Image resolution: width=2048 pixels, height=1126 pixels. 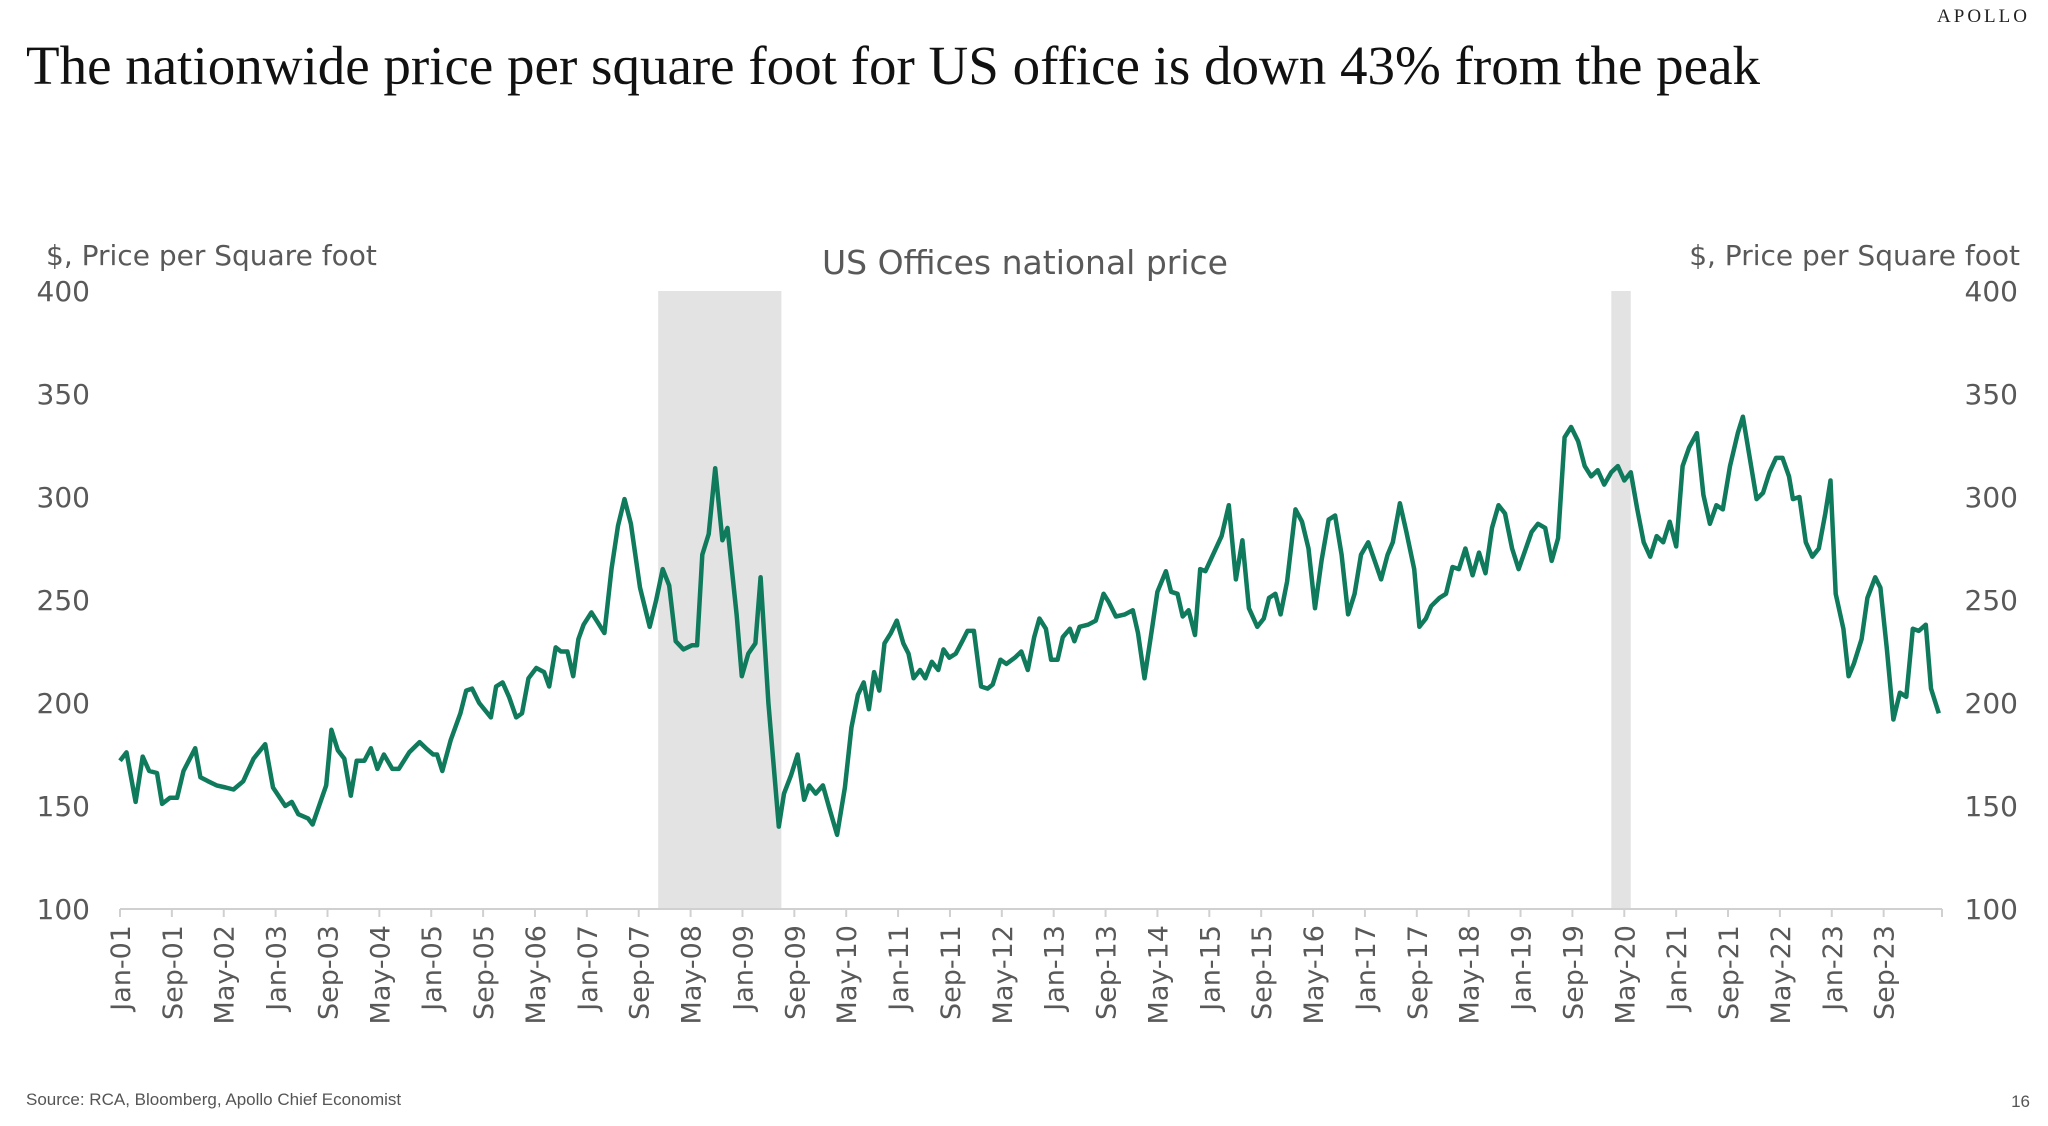 I want to click on x-tick-label: Jan-03, so click(x=277, y=969).